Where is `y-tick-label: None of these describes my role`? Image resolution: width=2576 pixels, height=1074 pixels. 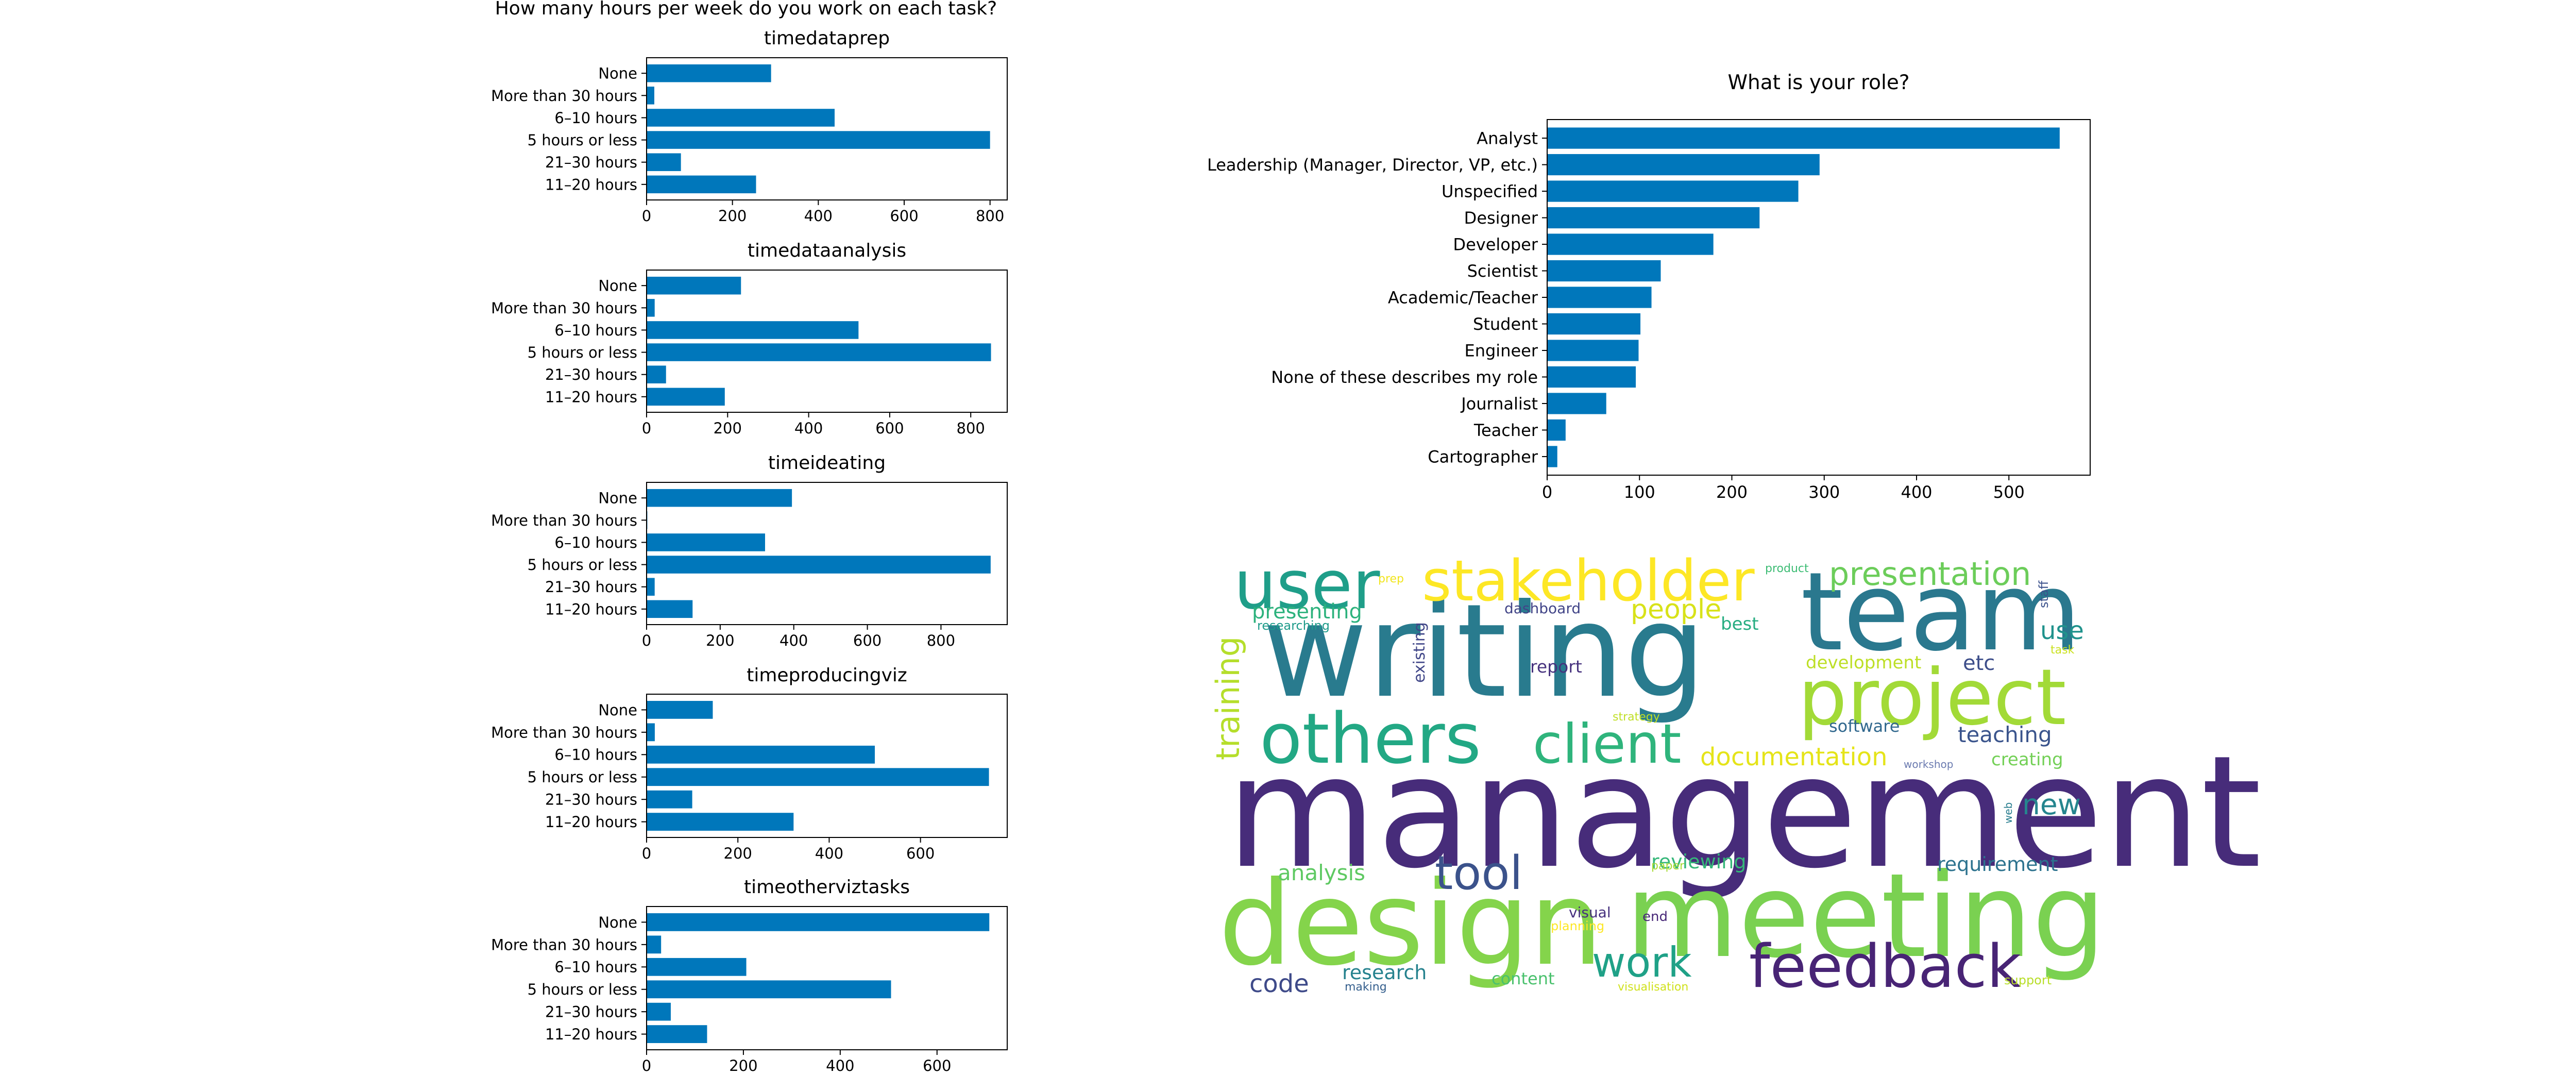 y-tick-label: None of these describes my role is located at coordinates (1404, 377).